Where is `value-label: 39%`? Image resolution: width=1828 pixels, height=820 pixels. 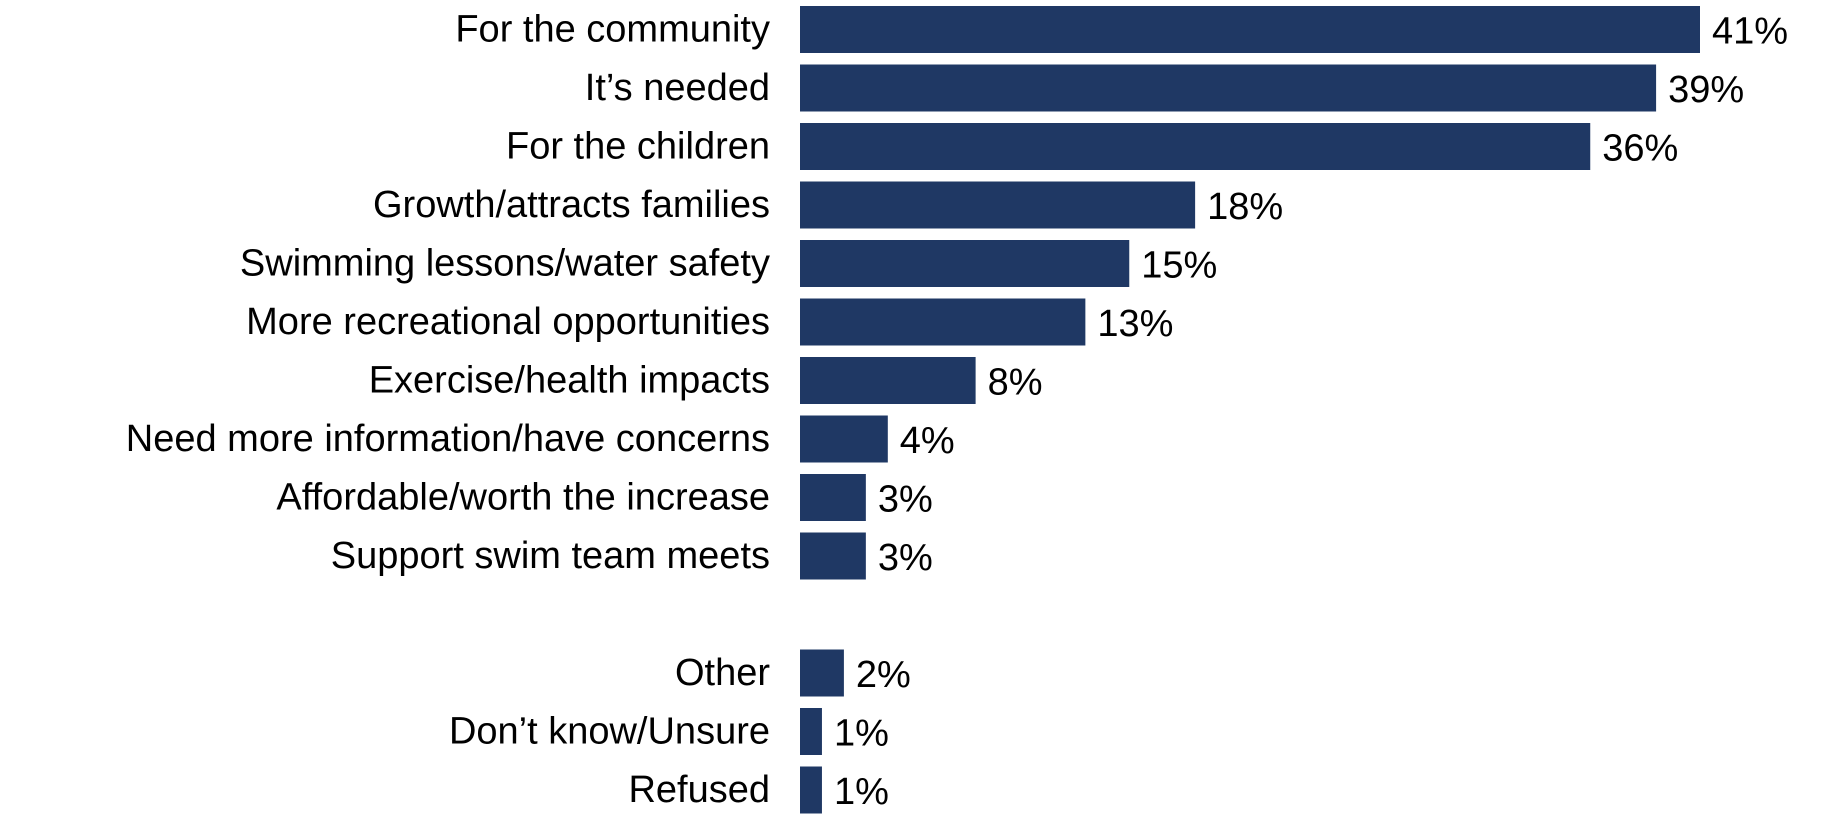
value-label: 39% is located at coordinates (1706, 90).